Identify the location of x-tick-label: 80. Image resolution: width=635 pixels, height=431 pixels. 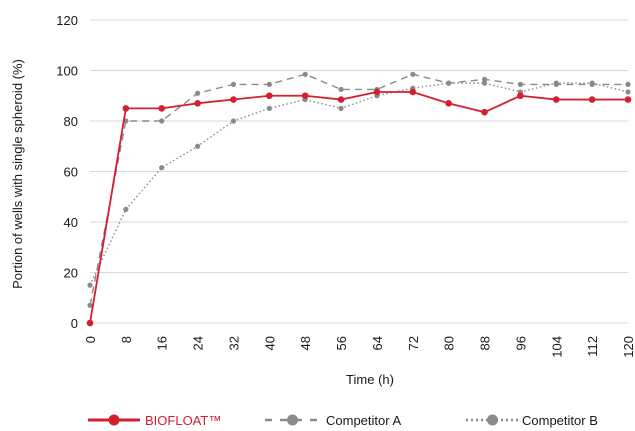
(449, 343).